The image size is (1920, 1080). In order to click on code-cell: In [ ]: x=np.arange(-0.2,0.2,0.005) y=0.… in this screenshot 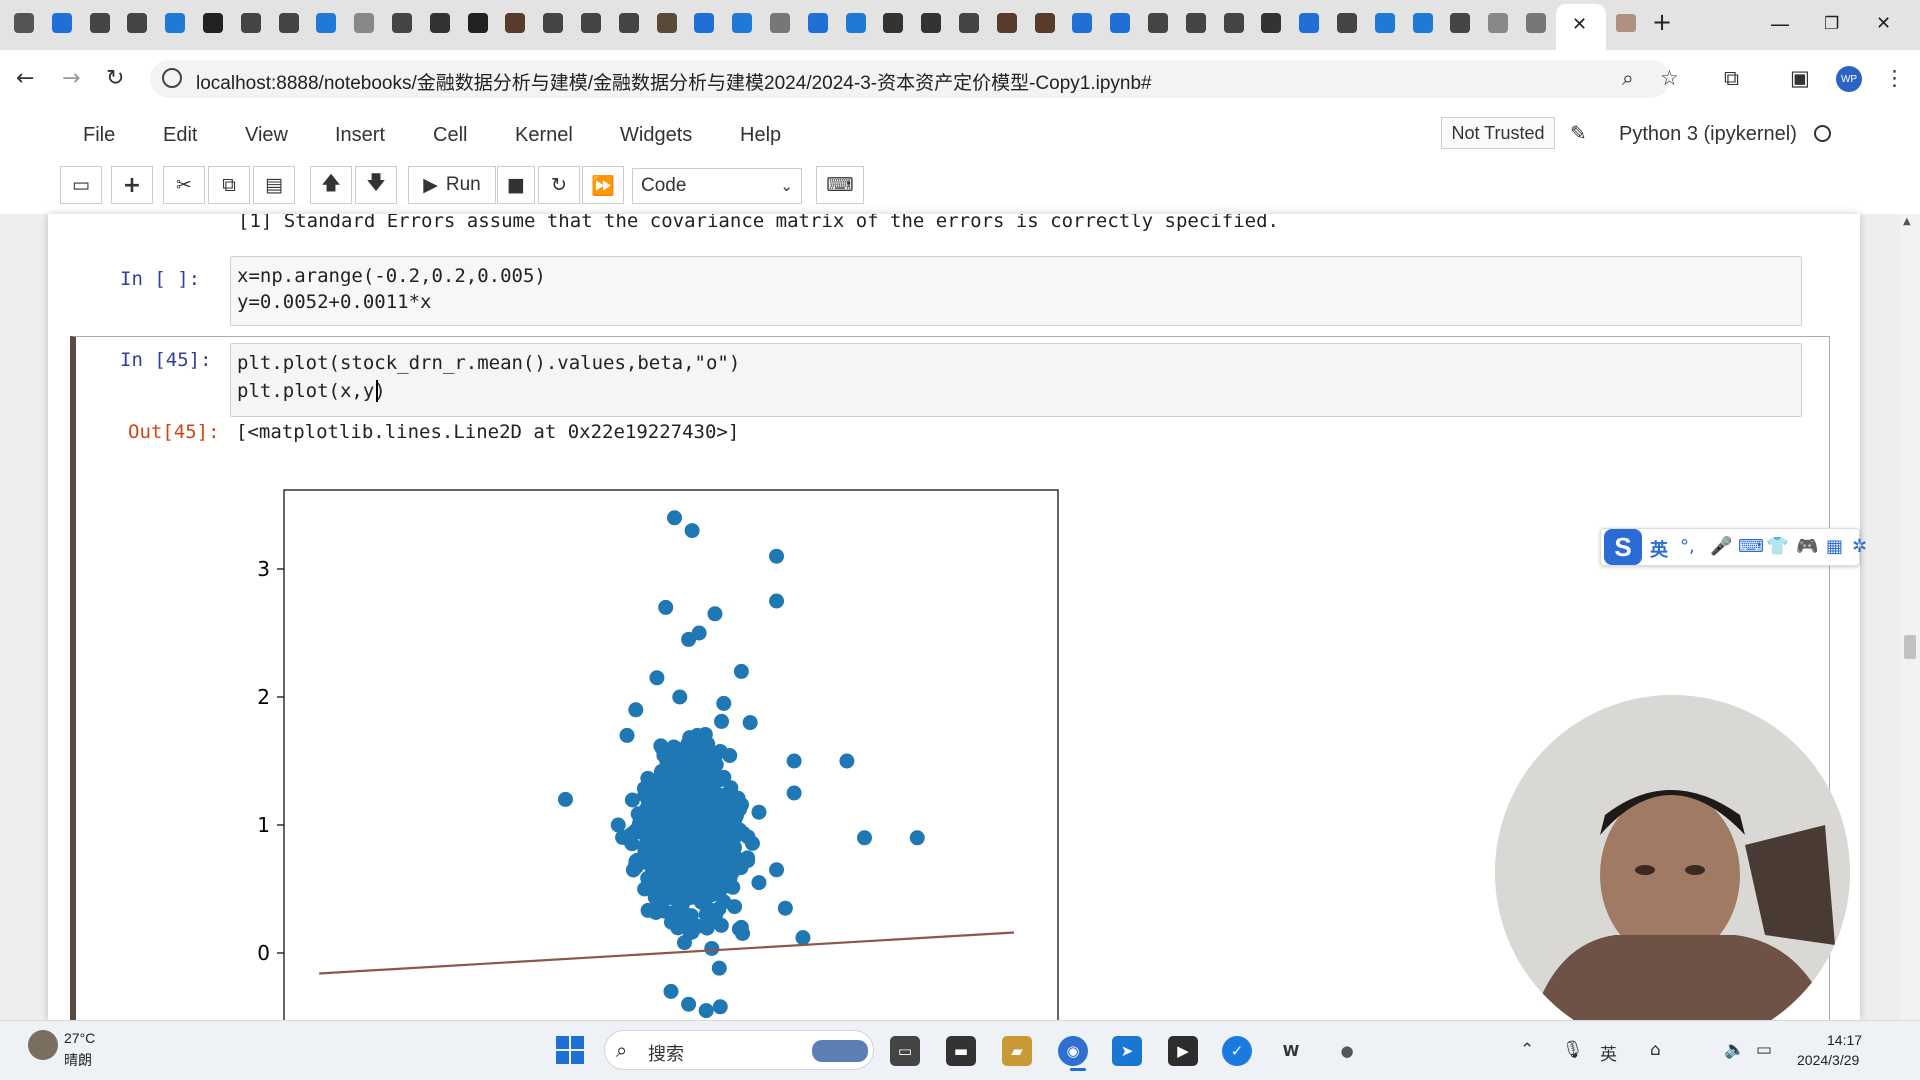, I will do `click(932, 291)`.